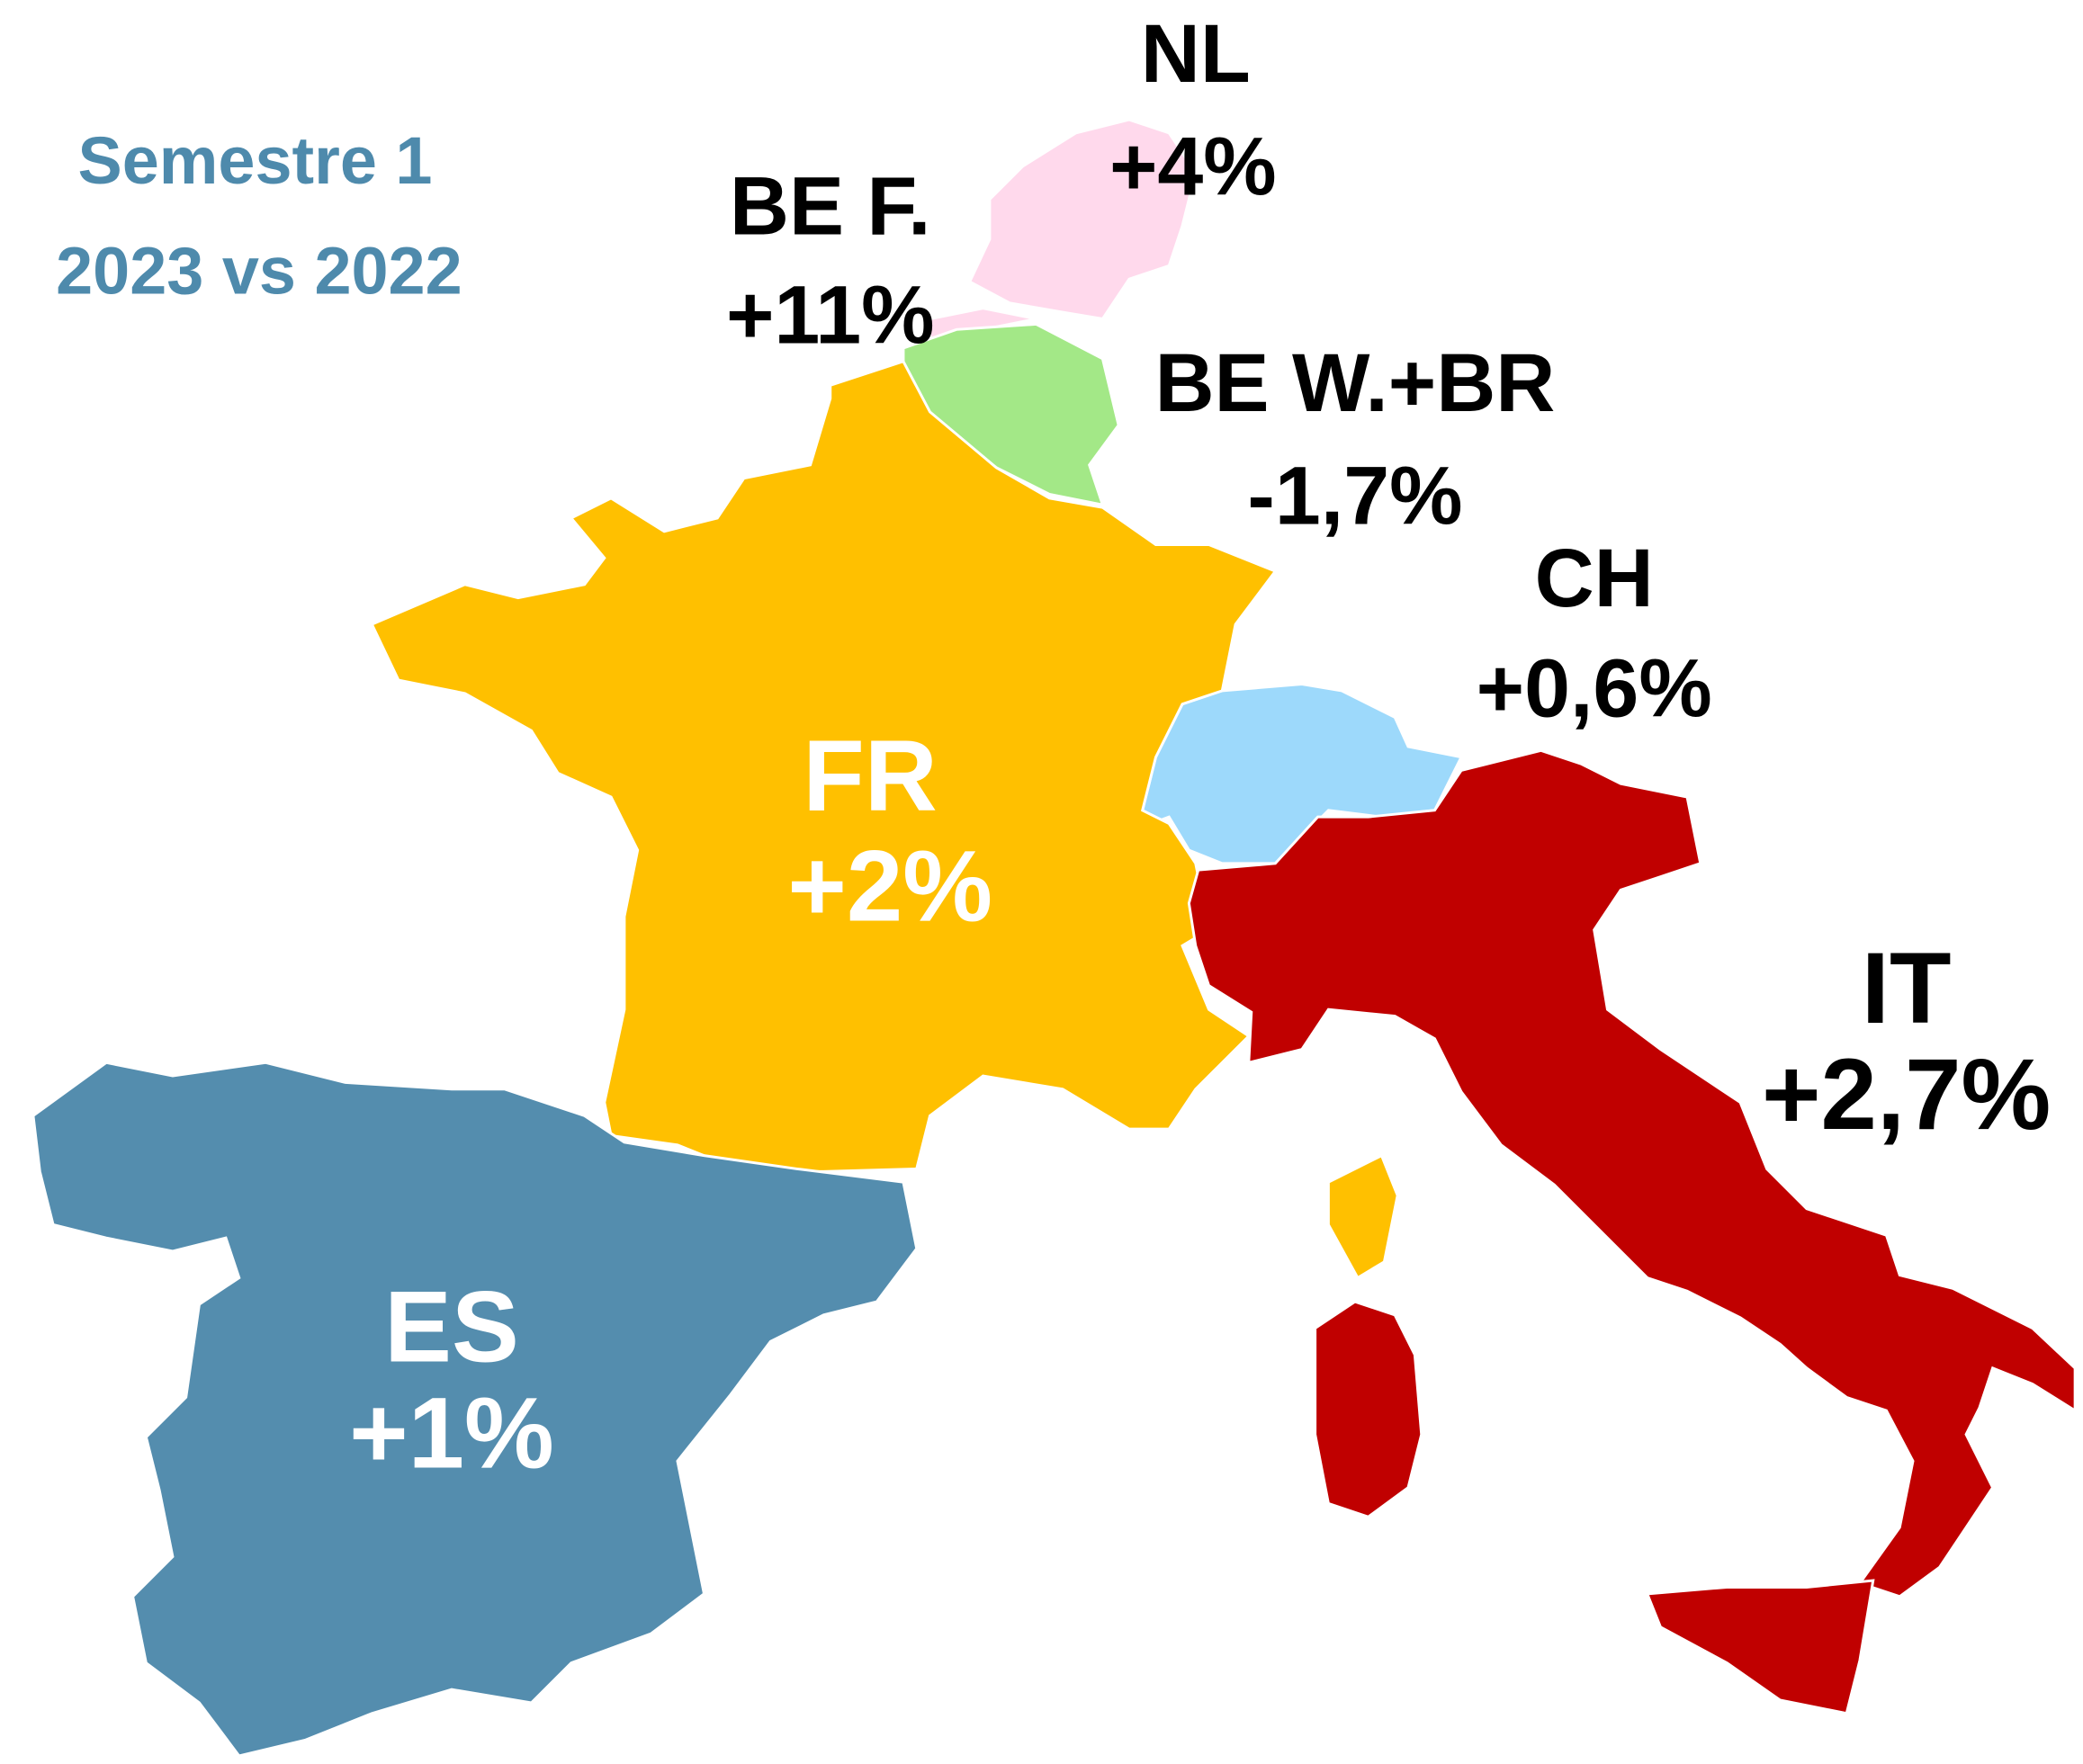  What do you see at coordinates (831, 316) in the screenshot?
I see `region-change: +11%` at bounding box center [831, 316].